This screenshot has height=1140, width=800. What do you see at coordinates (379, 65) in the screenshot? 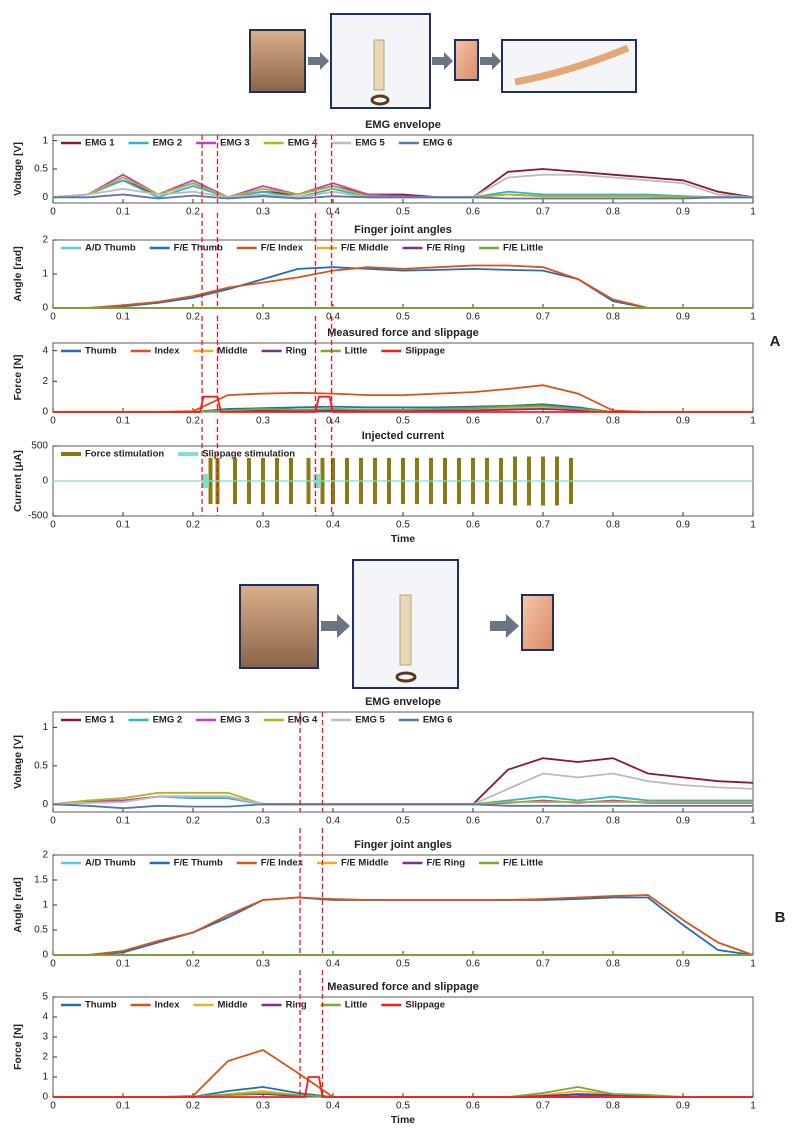
I see `object` at bounding box center [379, 65].